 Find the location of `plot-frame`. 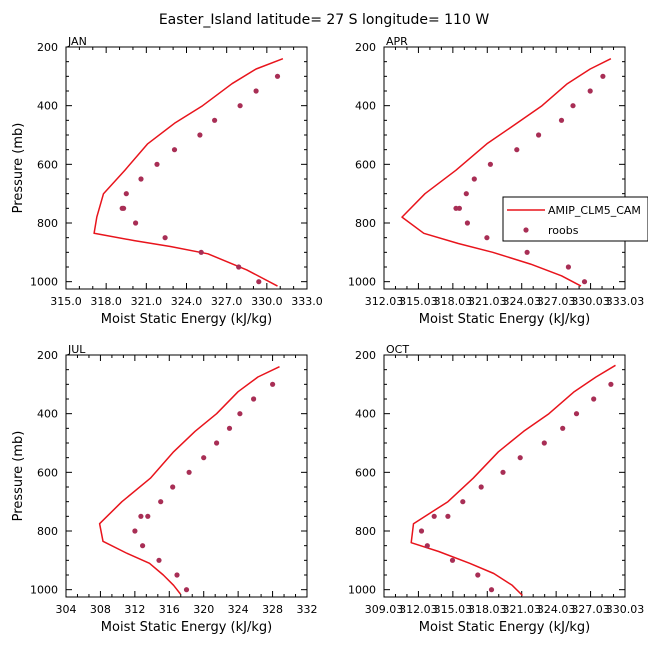

plot-frame is located at coordinates (186, 168).